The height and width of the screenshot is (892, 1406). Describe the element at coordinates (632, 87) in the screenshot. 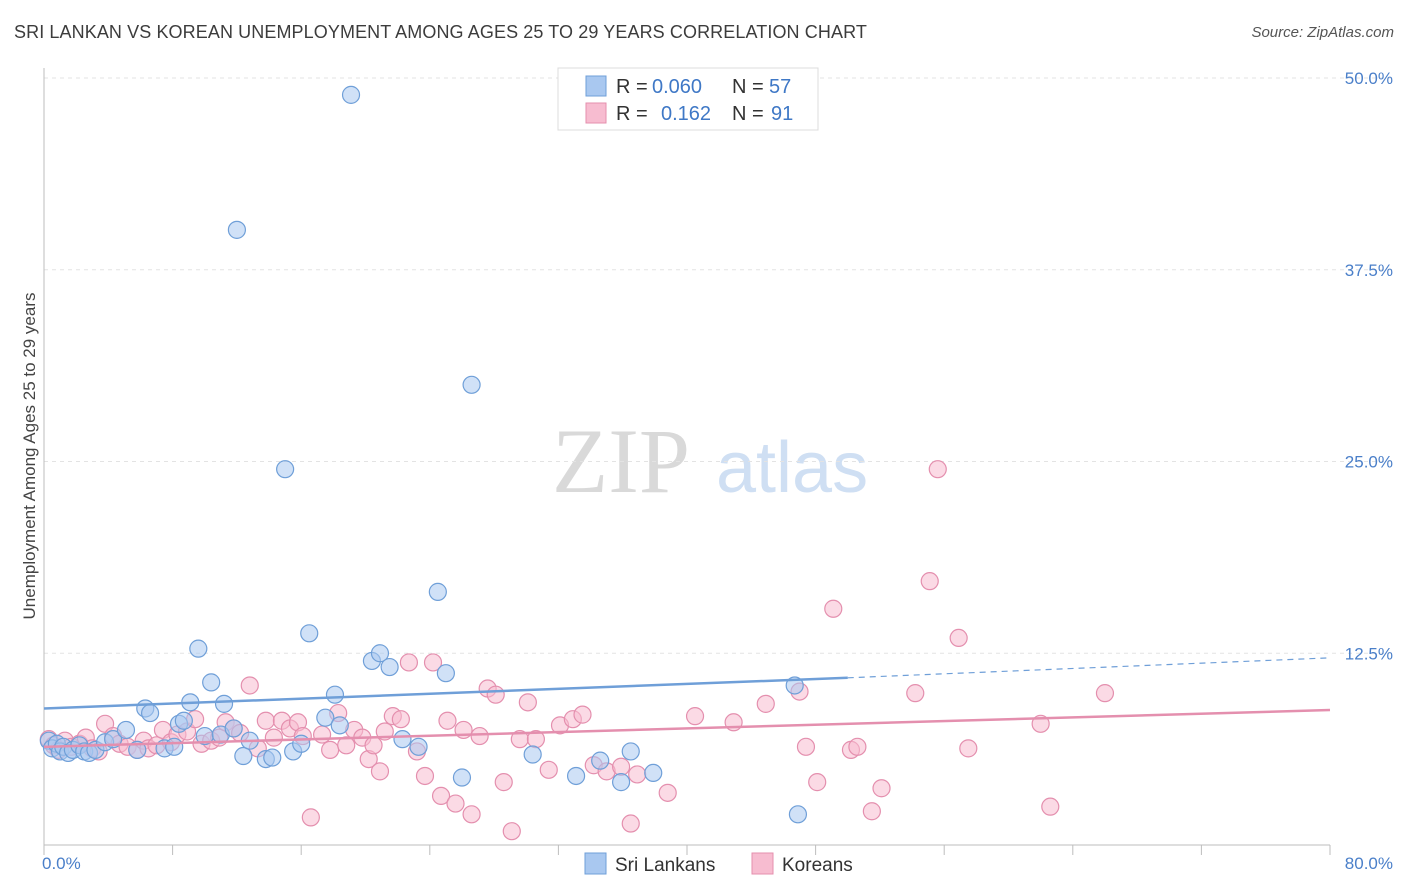

I see `stats-legend-r-label-1: R =` at that location.